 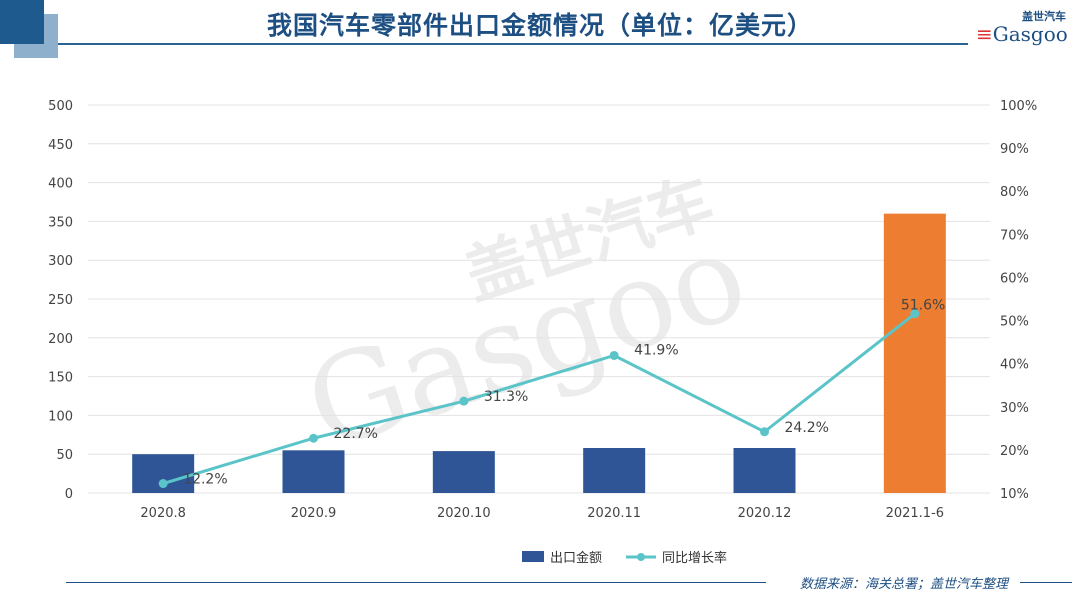 I want to click on x-tick-label: 2020.11, so click(x=614, y=513).